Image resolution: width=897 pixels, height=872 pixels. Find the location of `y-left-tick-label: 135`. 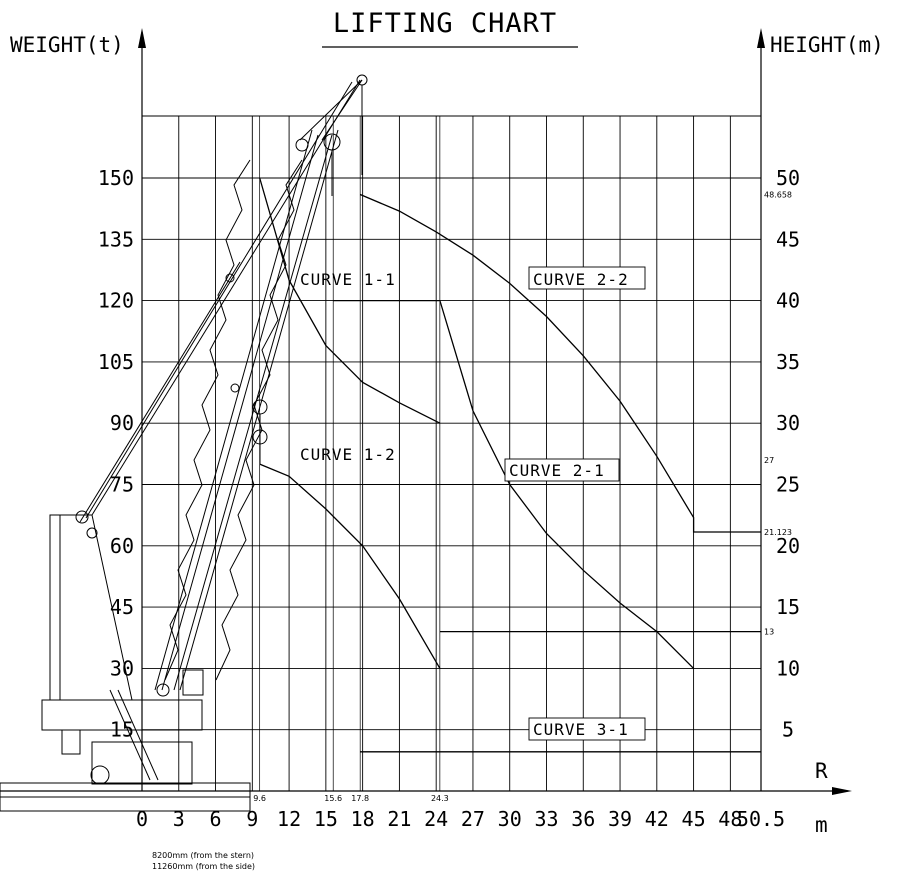

y-left-tick-label: 135 is located at coordinates (116, 239).